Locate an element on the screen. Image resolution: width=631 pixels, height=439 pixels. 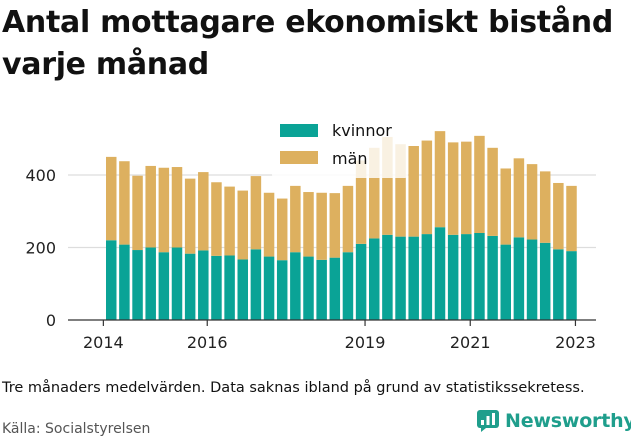
x-tick-label: 2016 is located at coordinates (207, 342).